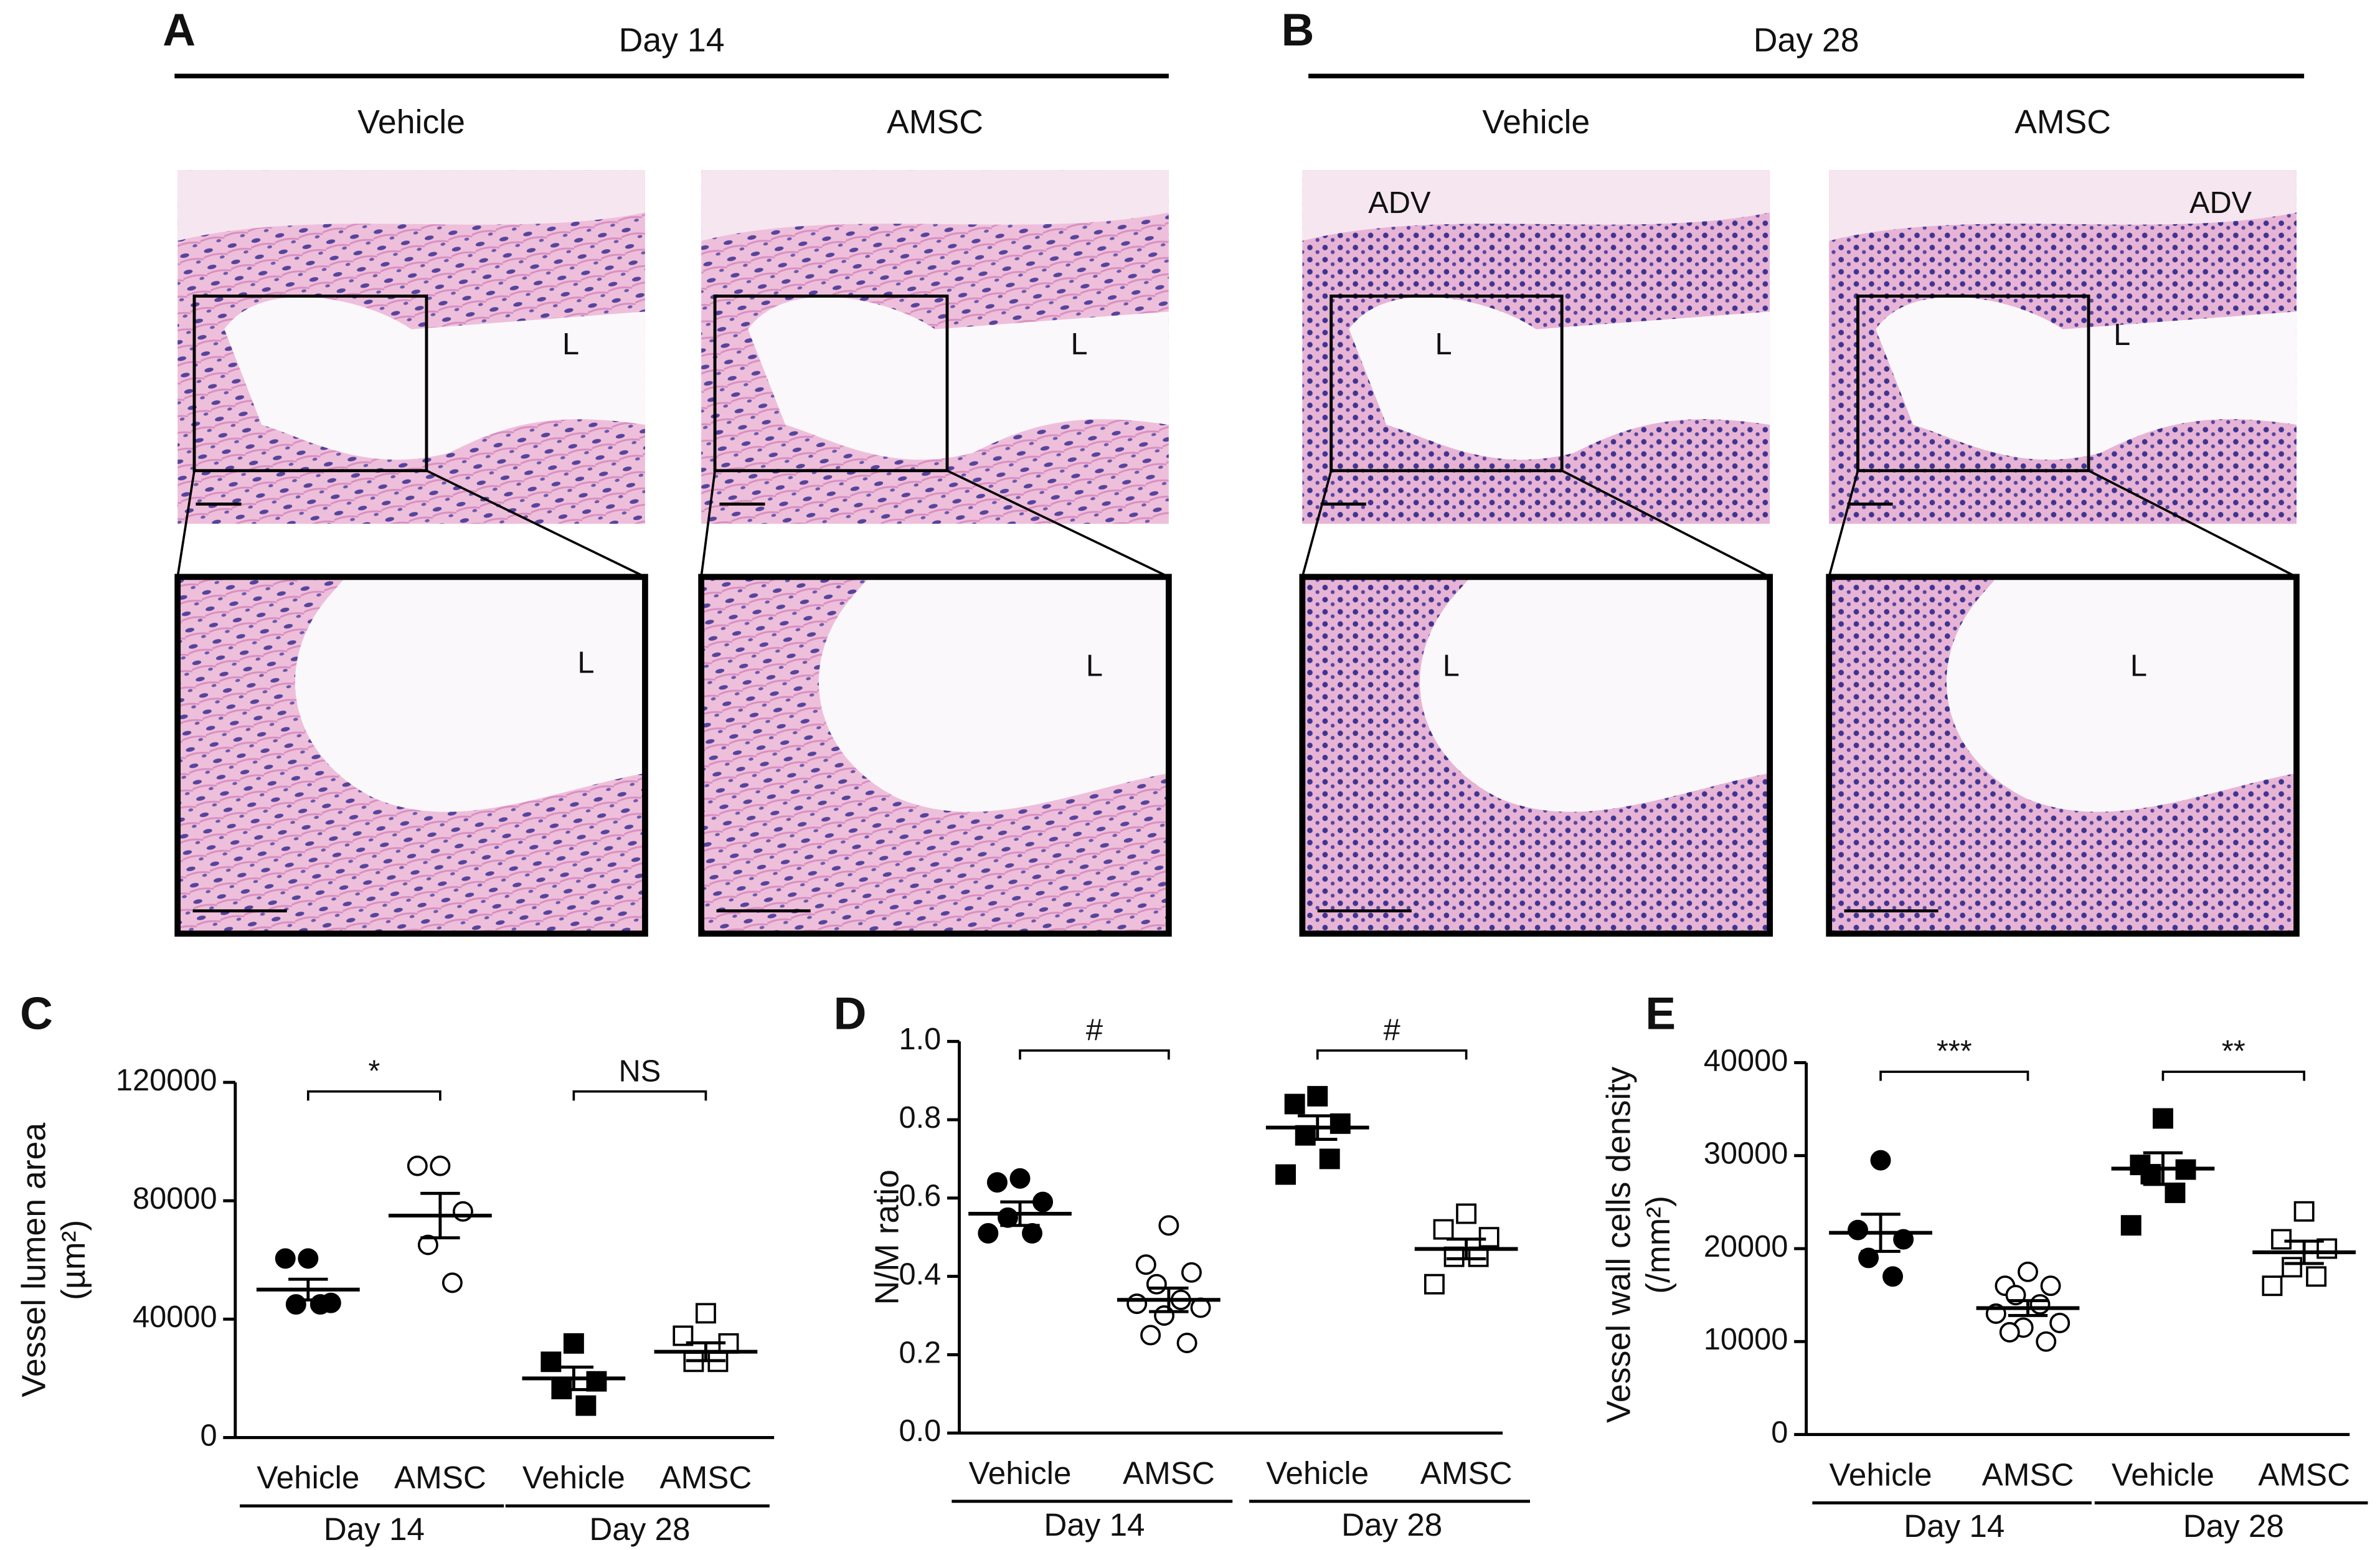 The width and height of the screenshot is (2380, 1550). I want to click on group-label: Day 28, so click(1391, 1525).